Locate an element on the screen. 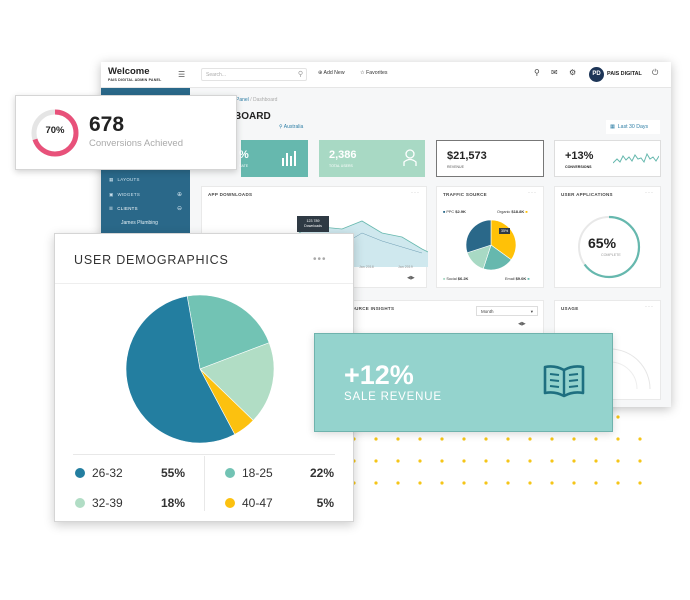  user-applications-value: 65% is located at coordinates (602, 243).